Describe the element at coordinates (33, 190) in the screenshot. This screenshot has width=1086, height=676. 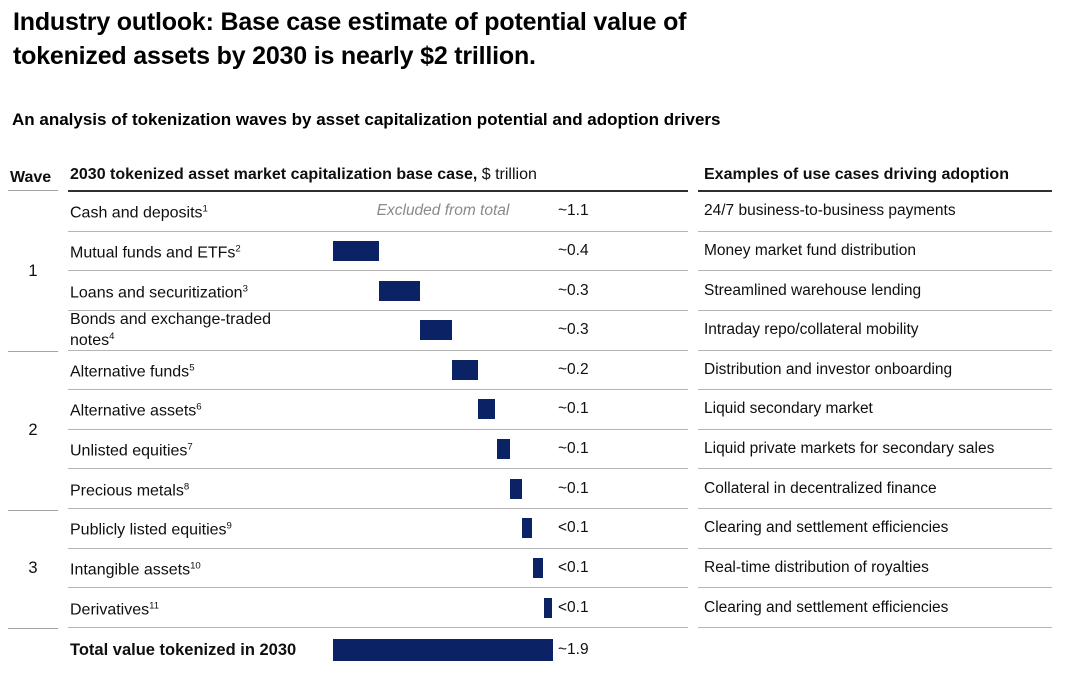
I see `wave-rule-header` at that location.